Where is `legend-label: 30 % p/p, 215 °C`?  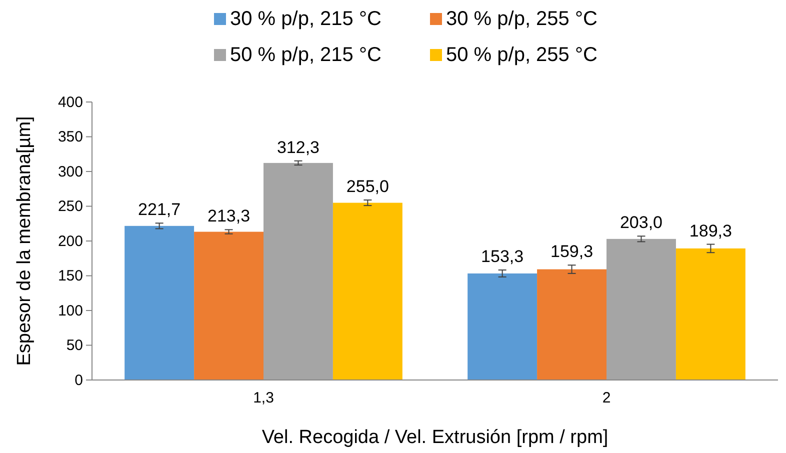 legend-label: 30 % p/p, 215 °C is located at coordinates (306, 19).